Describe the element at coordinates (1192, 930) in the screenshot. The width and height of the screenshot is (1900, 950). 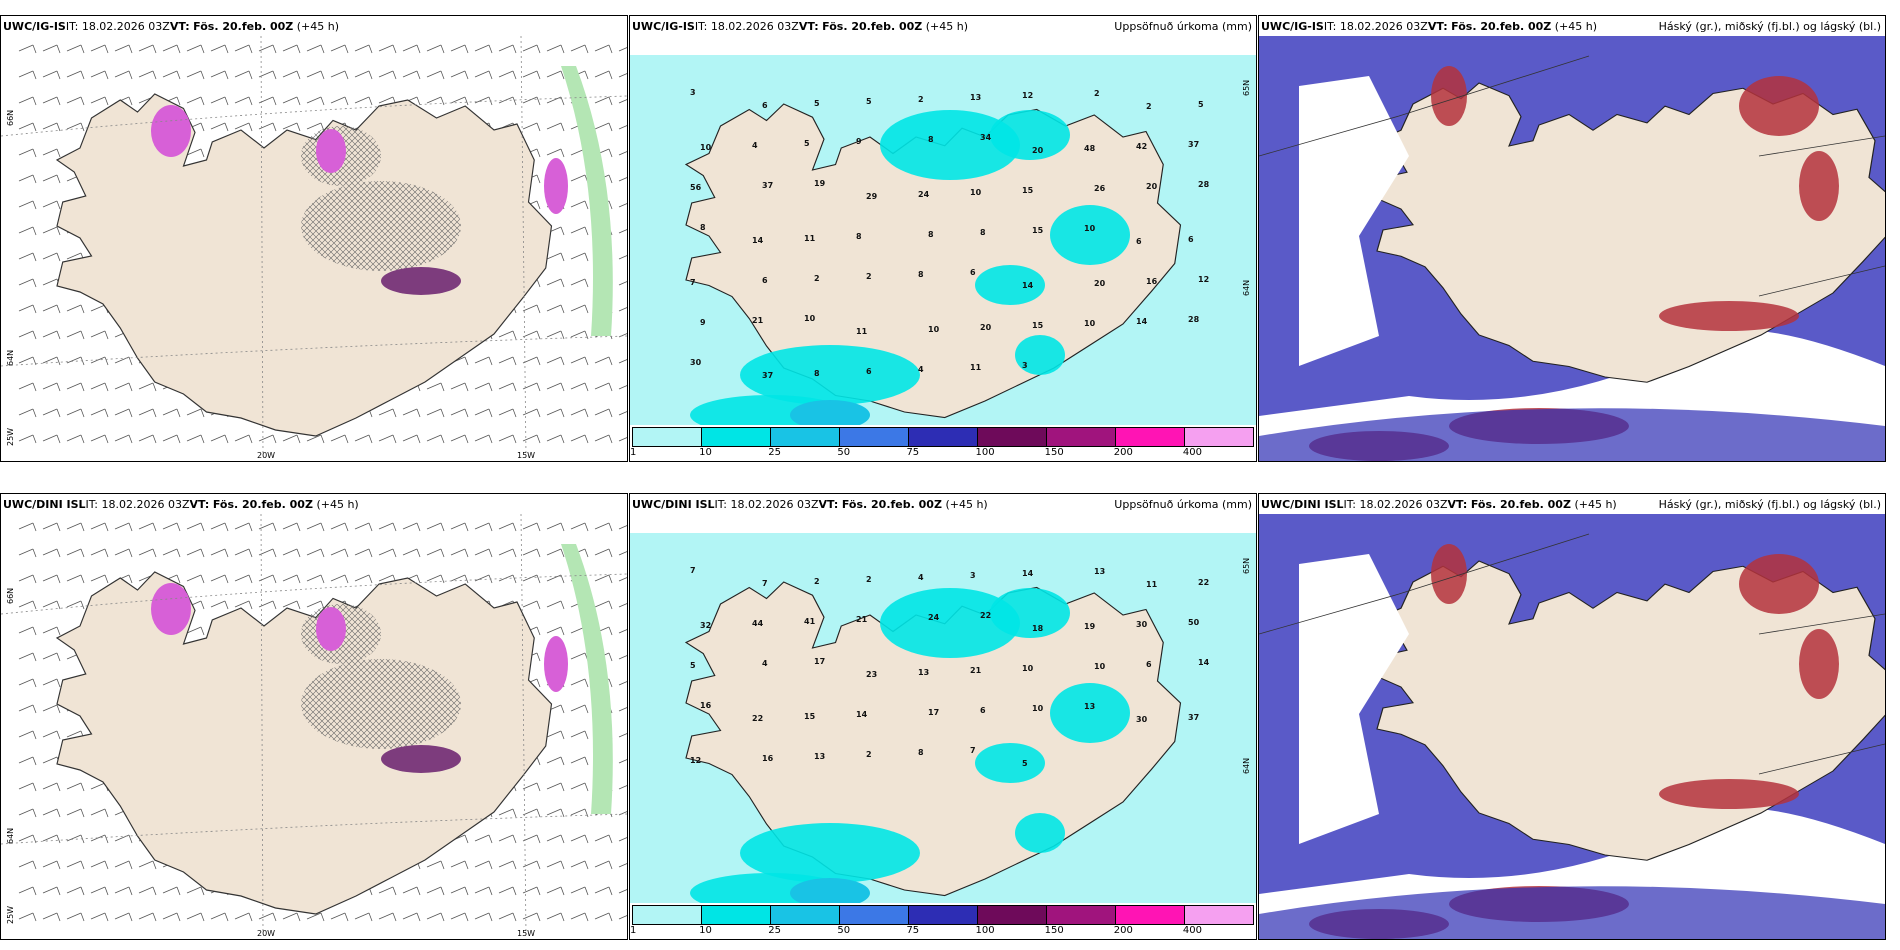
I see `colorbar-tick: 400` at that location.